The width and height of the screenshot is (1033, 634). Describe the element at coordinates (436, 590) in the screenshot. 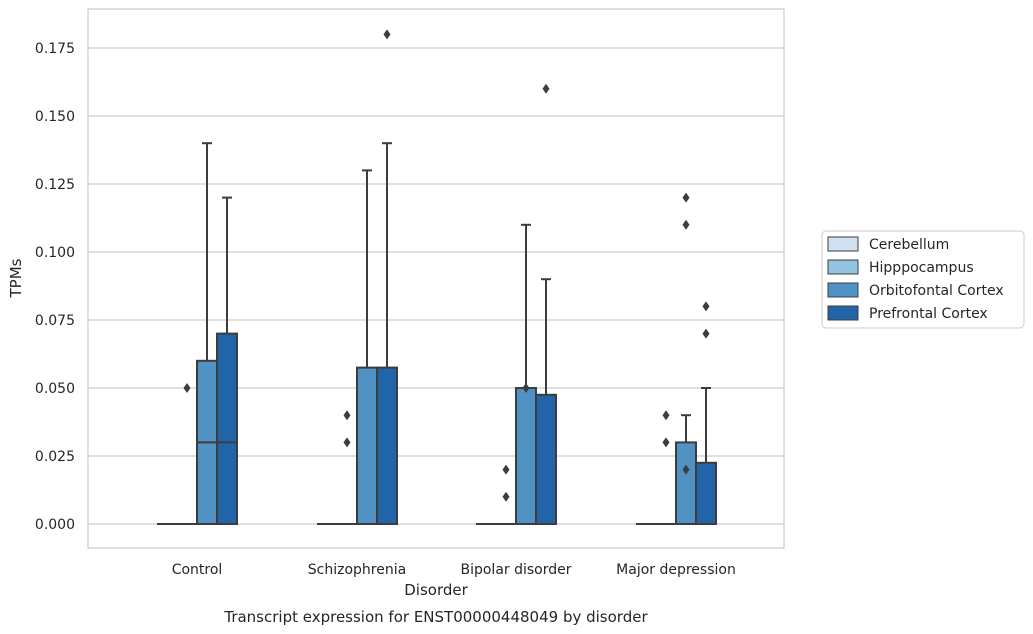

I see `x-axis-label: Disorder` at that location.